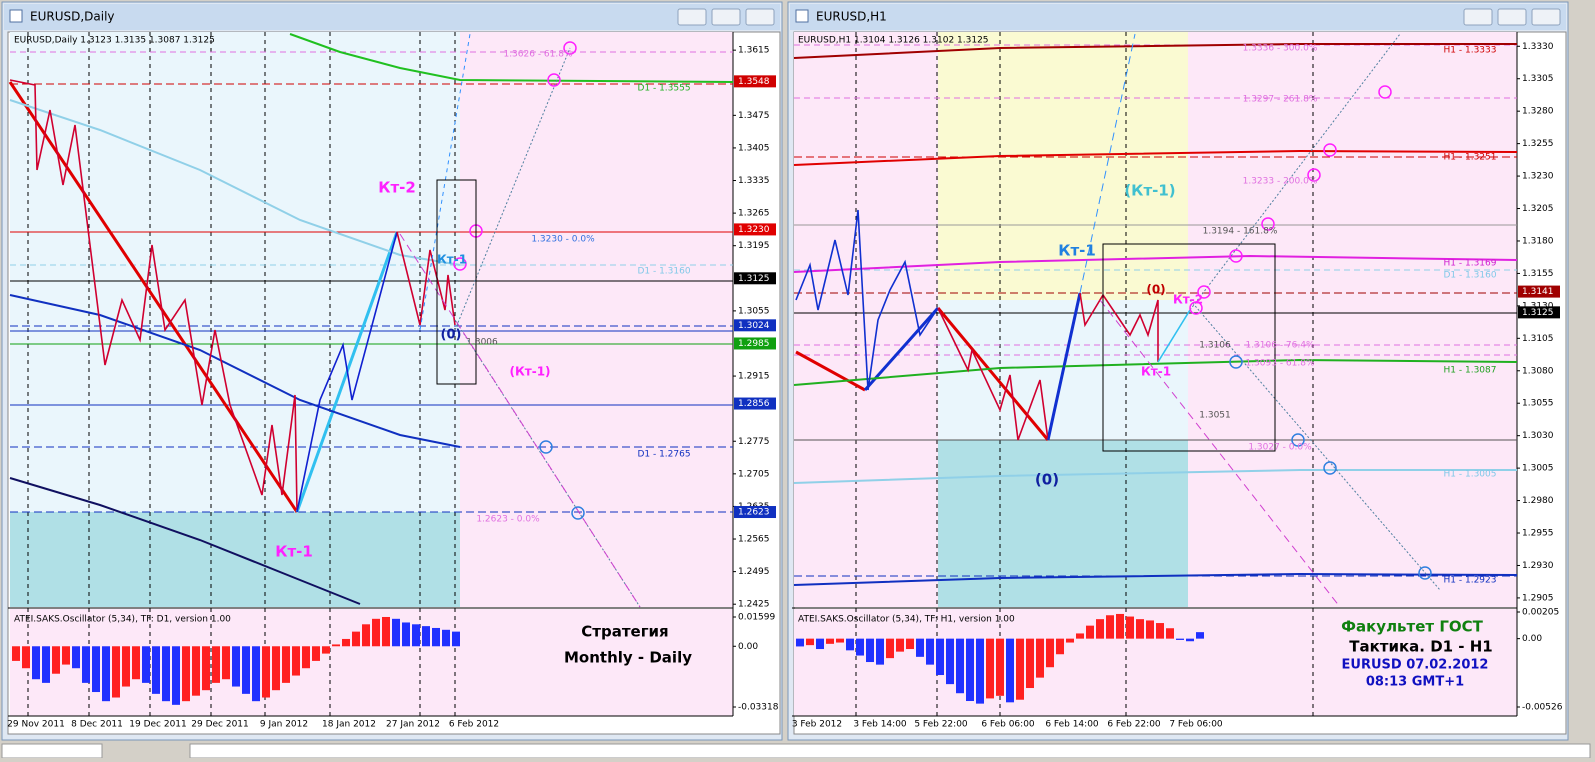  I want to click on annotation: 1.3626 - 61.8%, so click(537, 55).